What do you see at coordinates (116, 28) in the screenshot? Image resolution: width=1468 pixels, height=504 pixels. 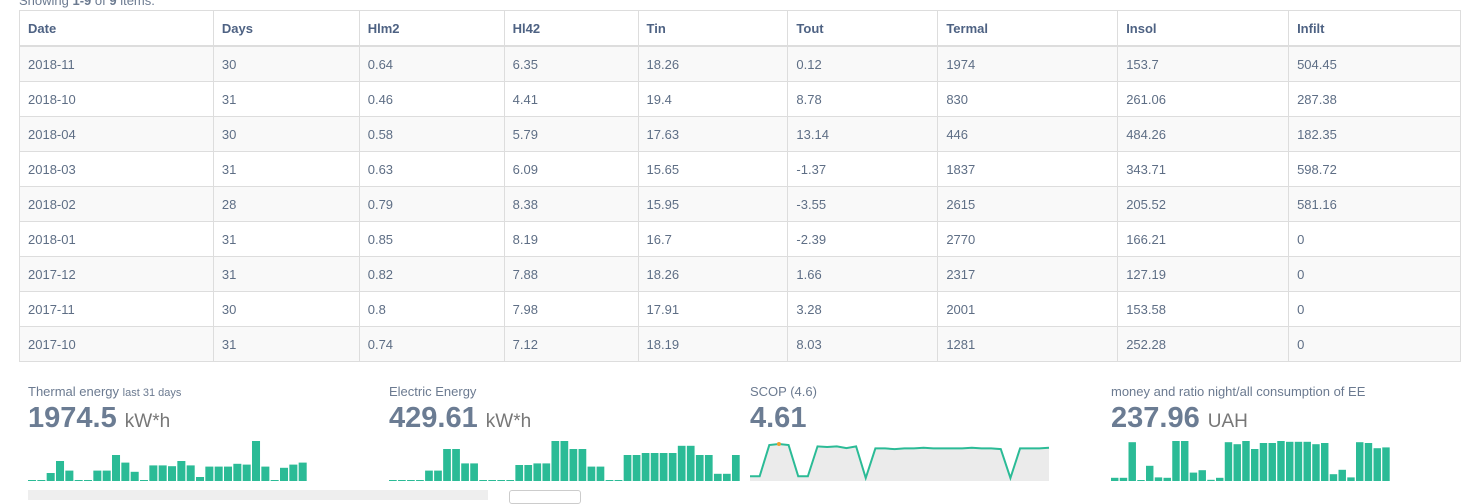 I see `column-header: Date` at bounding box center [116, 28].